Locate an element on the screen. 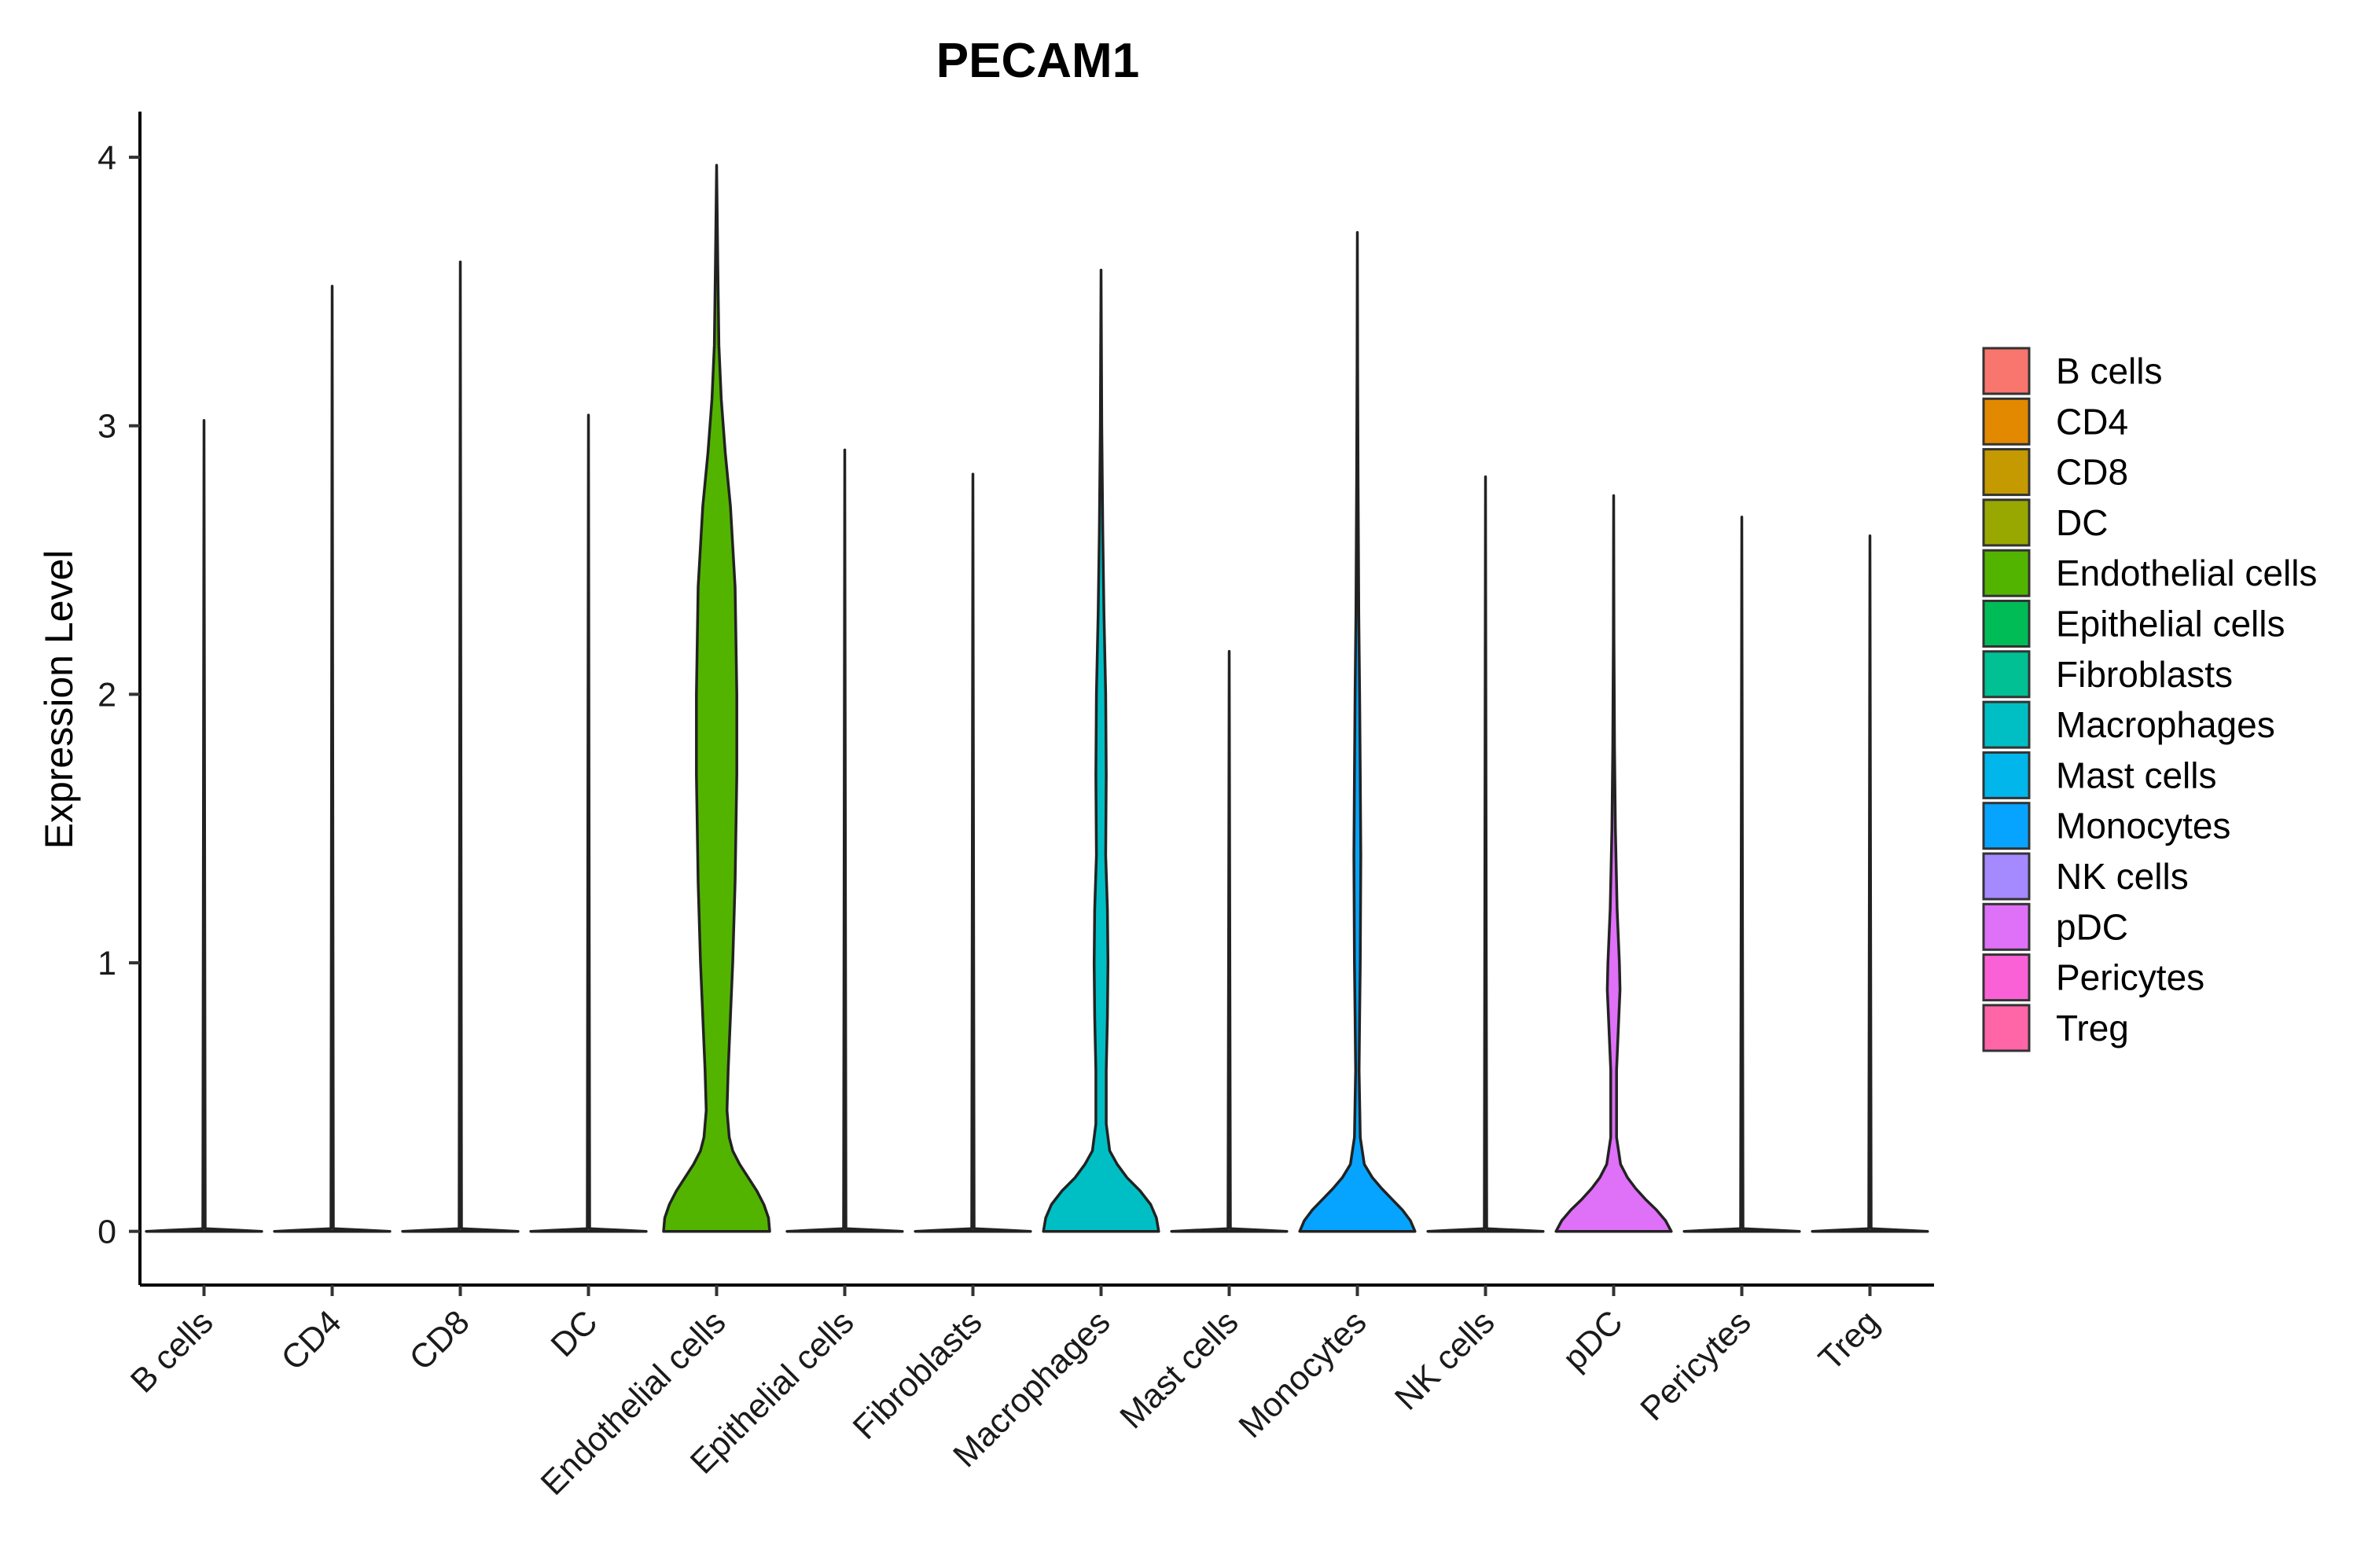 Image resolution: width=2368 pixels, height=1568 pixels. violin-monocytes is located at coordinates (1357, 731).